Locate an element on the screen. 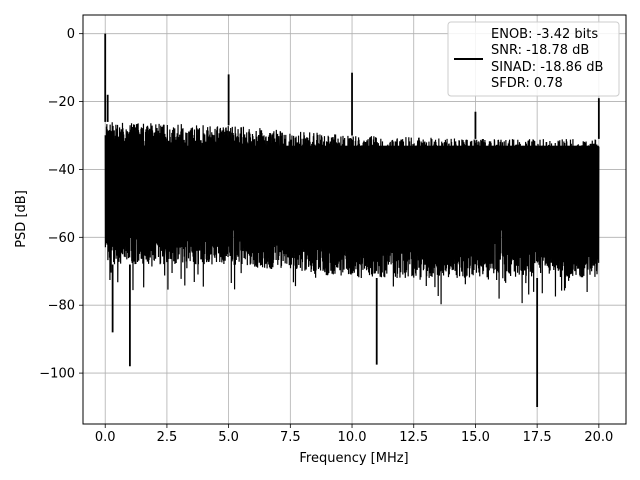  y-tick-label: −100 is located at coordinates (57, 374).